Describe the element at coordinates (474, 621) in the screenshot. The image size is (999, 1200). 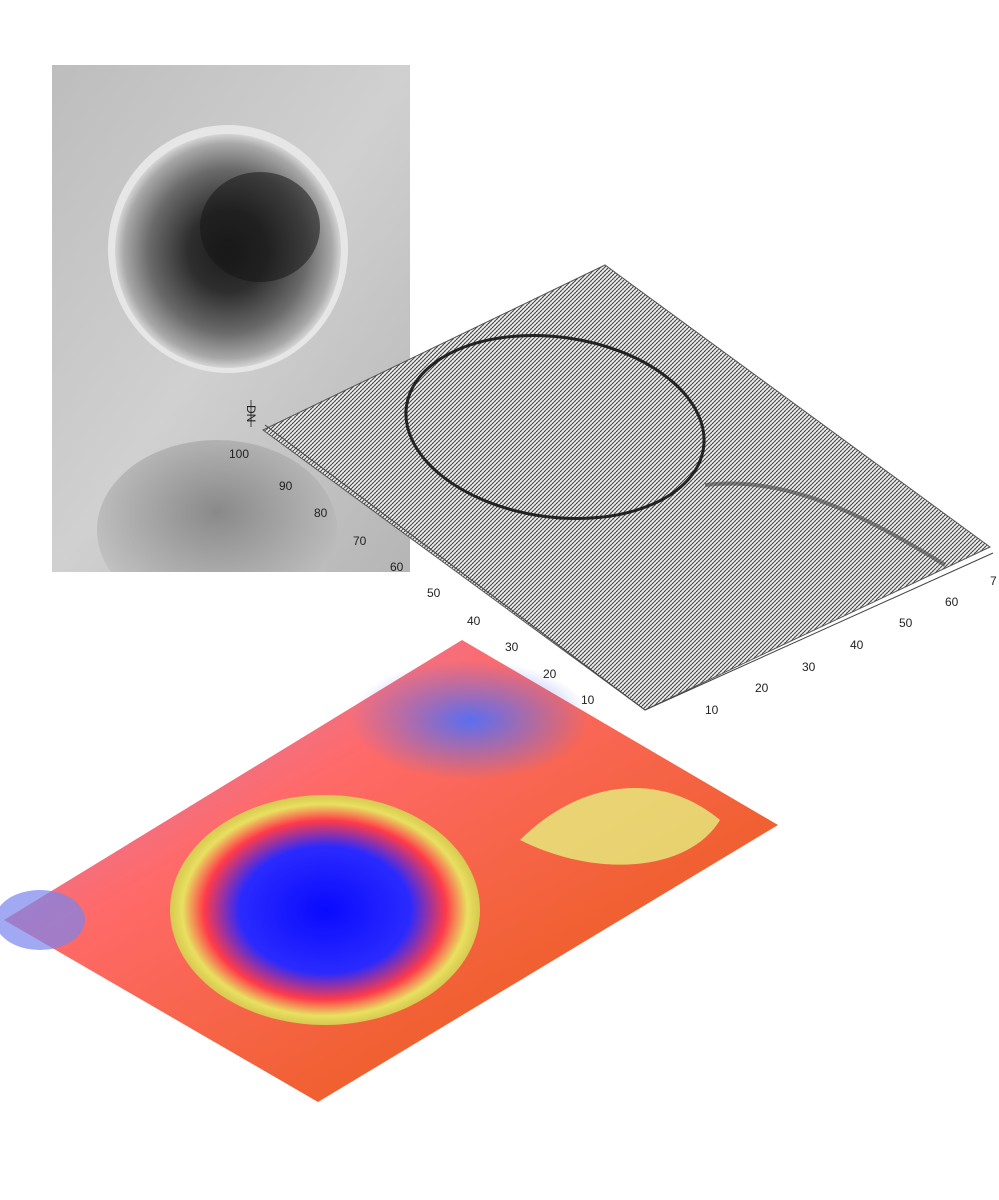
I see `y-tick-label: 40` at that location.